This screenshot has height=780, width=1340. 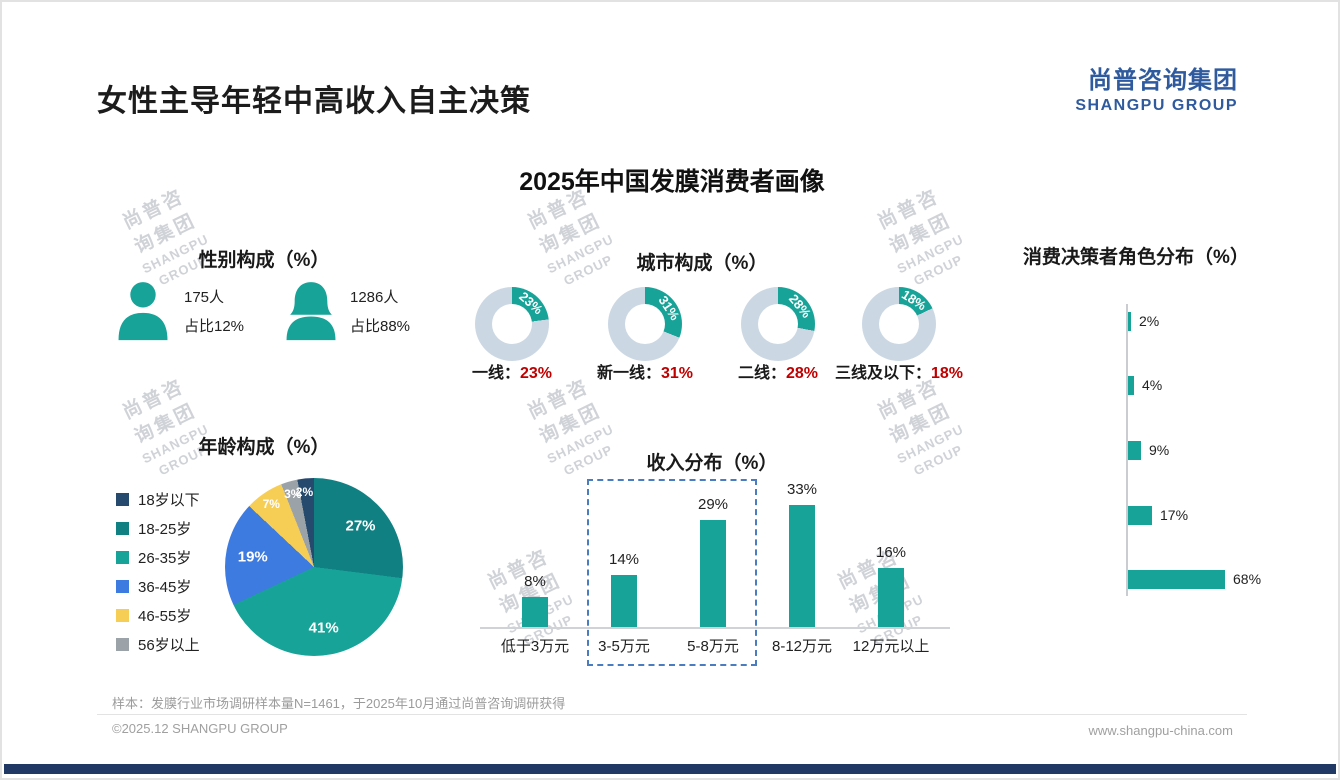 I want to click on donut-chart: 31%, so click(x=645, y=324).